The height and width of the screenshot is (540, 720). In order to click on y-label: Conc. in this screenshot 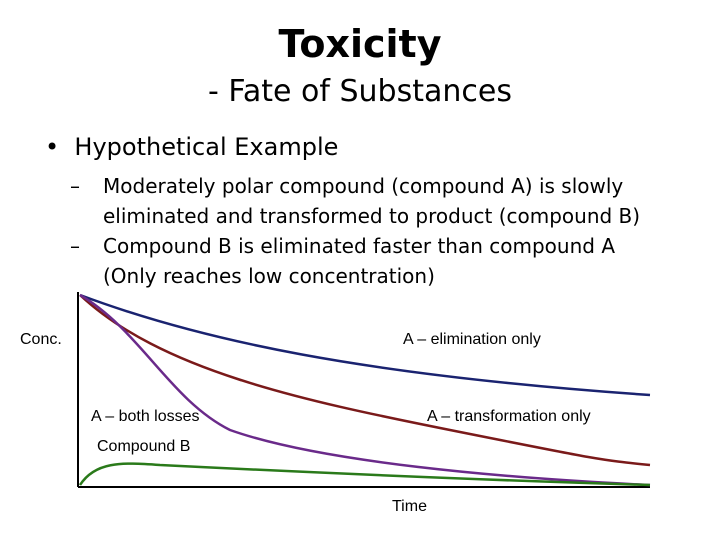, I will do `click(41, 339)`.